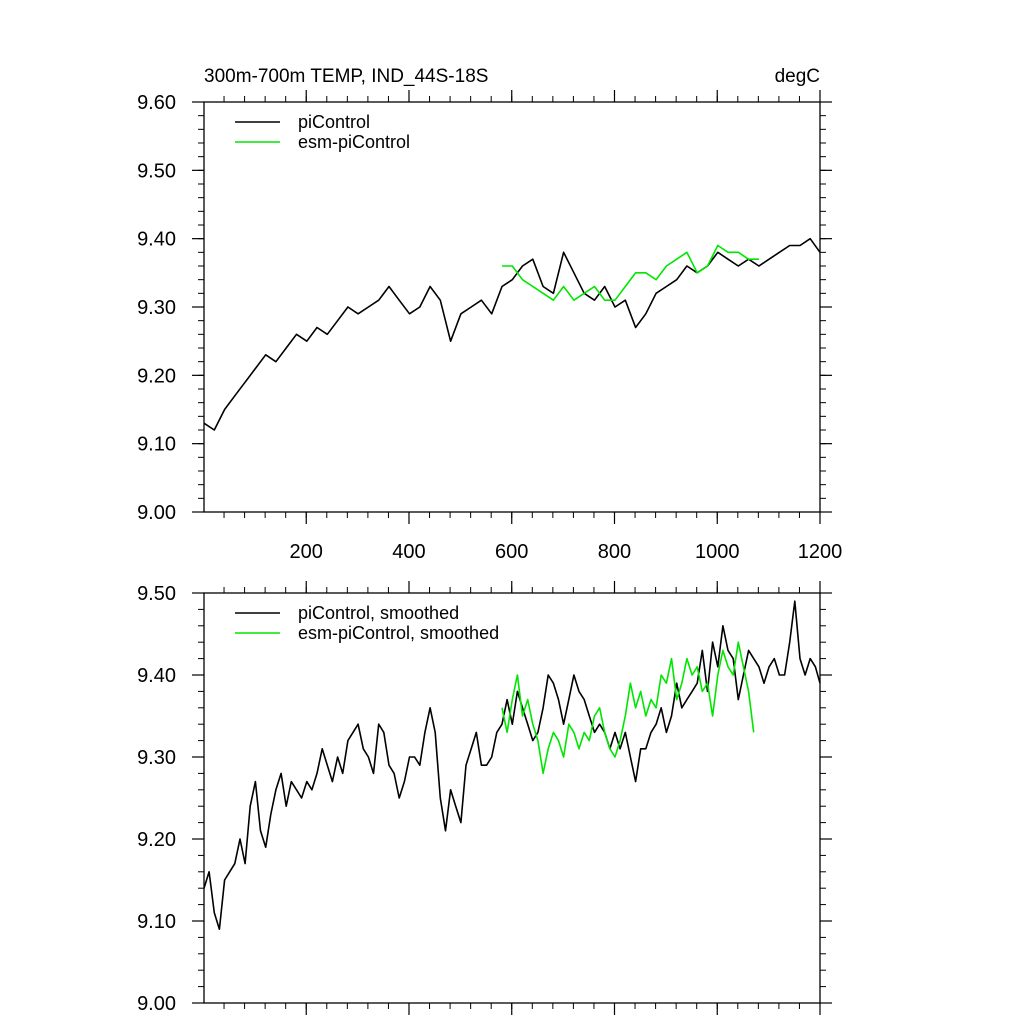 This screenshot has width=1024, height=1024. Describe the element at coordinates (346, 76) in the screenshot. I see `chart-title: 300m-700m TEMP, IND_44S-18S` at that location.